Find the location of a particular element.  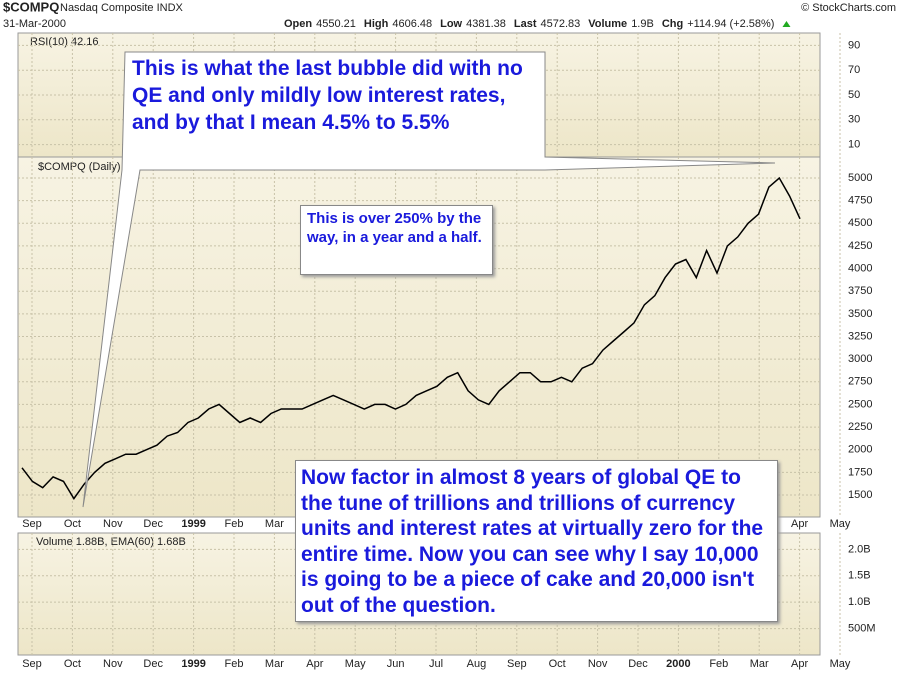

rsi-tick-label: 50 is located at coordinates (854, 95).